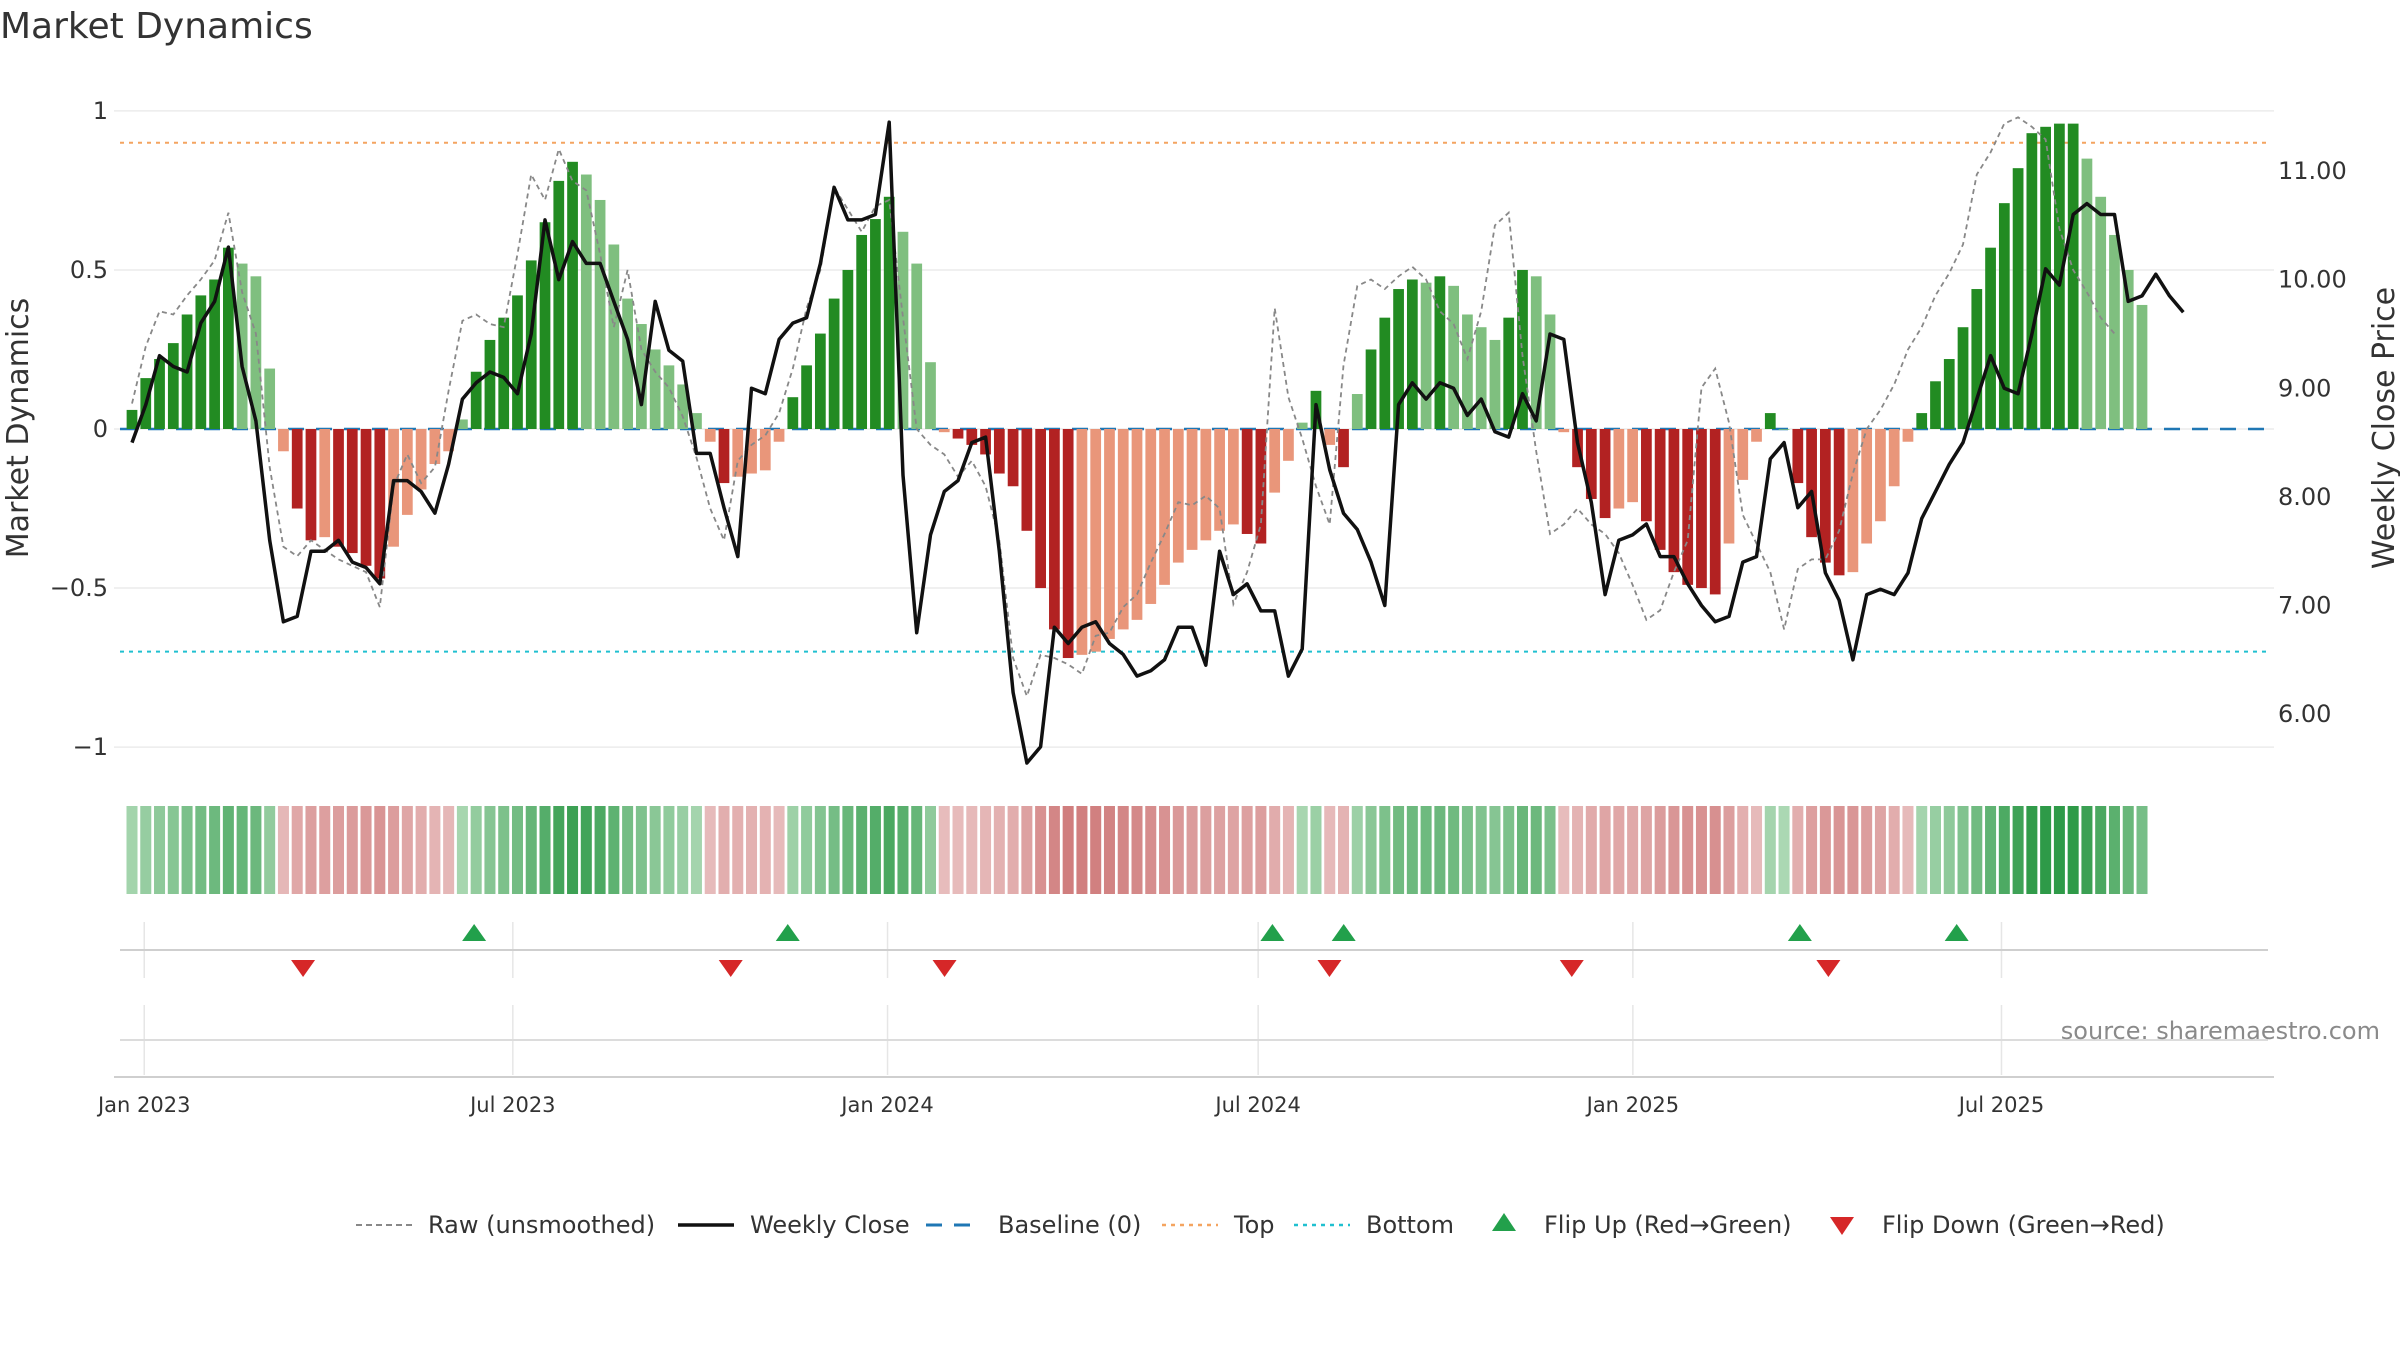 The image size is (2400, 1350). Describe the element at coordinates (1130, 950) in the screenshot. I see `flip-markers` at that location.